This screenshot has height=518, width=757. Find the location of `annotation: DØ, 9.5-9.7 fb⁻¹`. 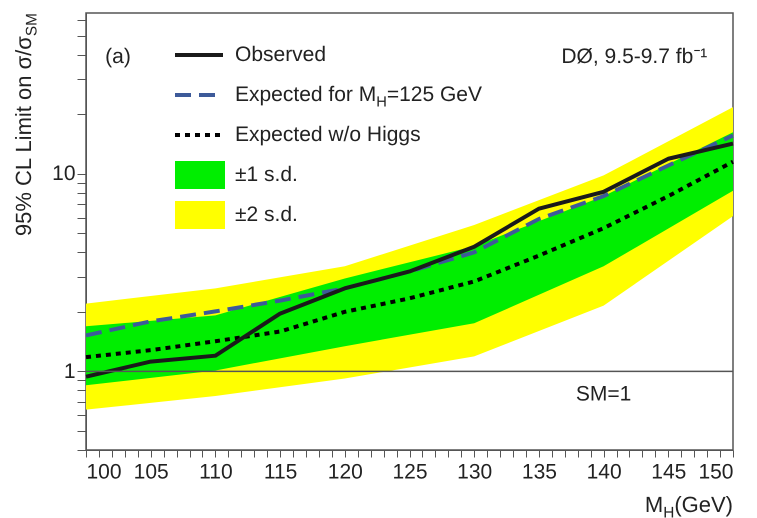

annotation: DØ, 9.5-9.7 fb⁻¹ is located at coordinates (634, 56).